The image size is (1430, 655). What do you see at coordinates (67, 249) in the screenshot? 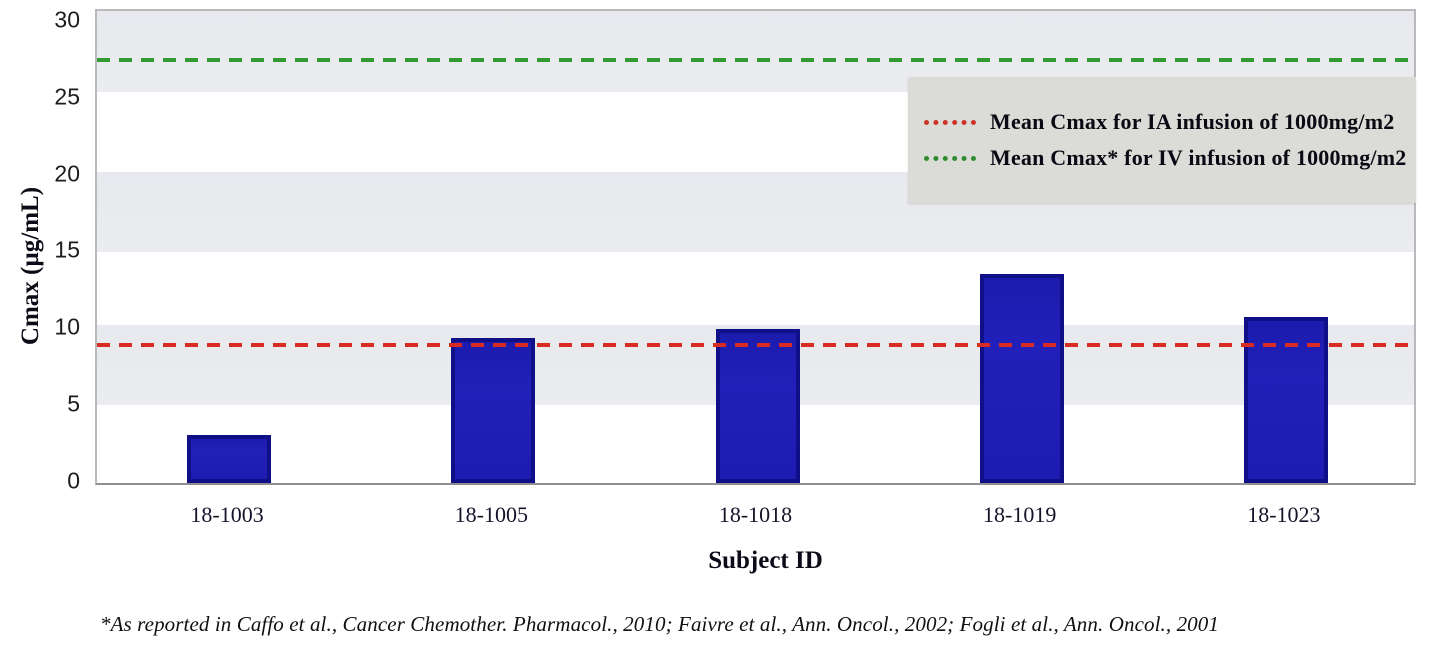
I see `y-axis-tick-label: 15` at bounding box center [67, 249].